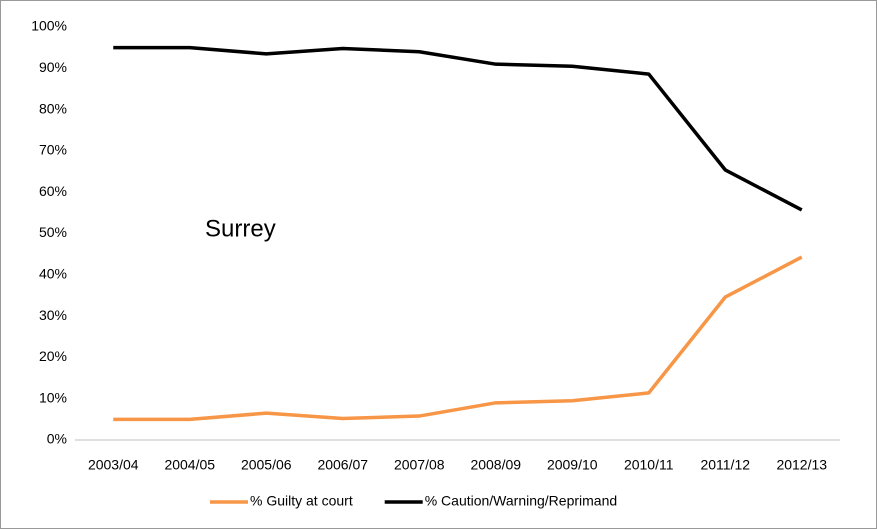 Image resolution: width=877 pixels, height=529 pixels. Describe the element at coordinates (649, 465) in the screenshot. I see `x-tick-label: 2010/11` at that location.